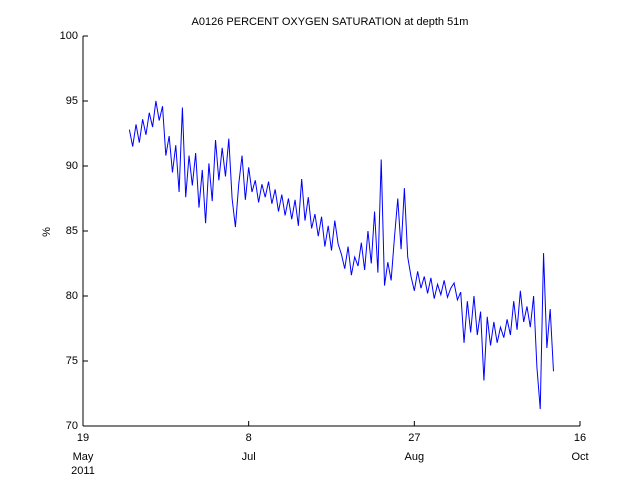 The height and width of the screenshot is (480, 640). What do you see at coordinates (72, 426) in the screenshot?
I see `y-tick-label: 70` at bounding box center [72, 426].